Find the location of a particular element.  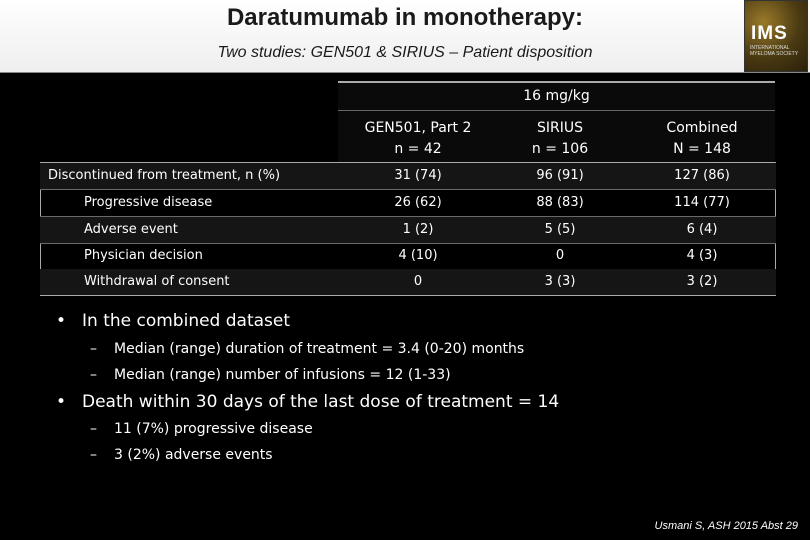

column-name: GEN501, Part 2 is located at coordinates (418, 128).